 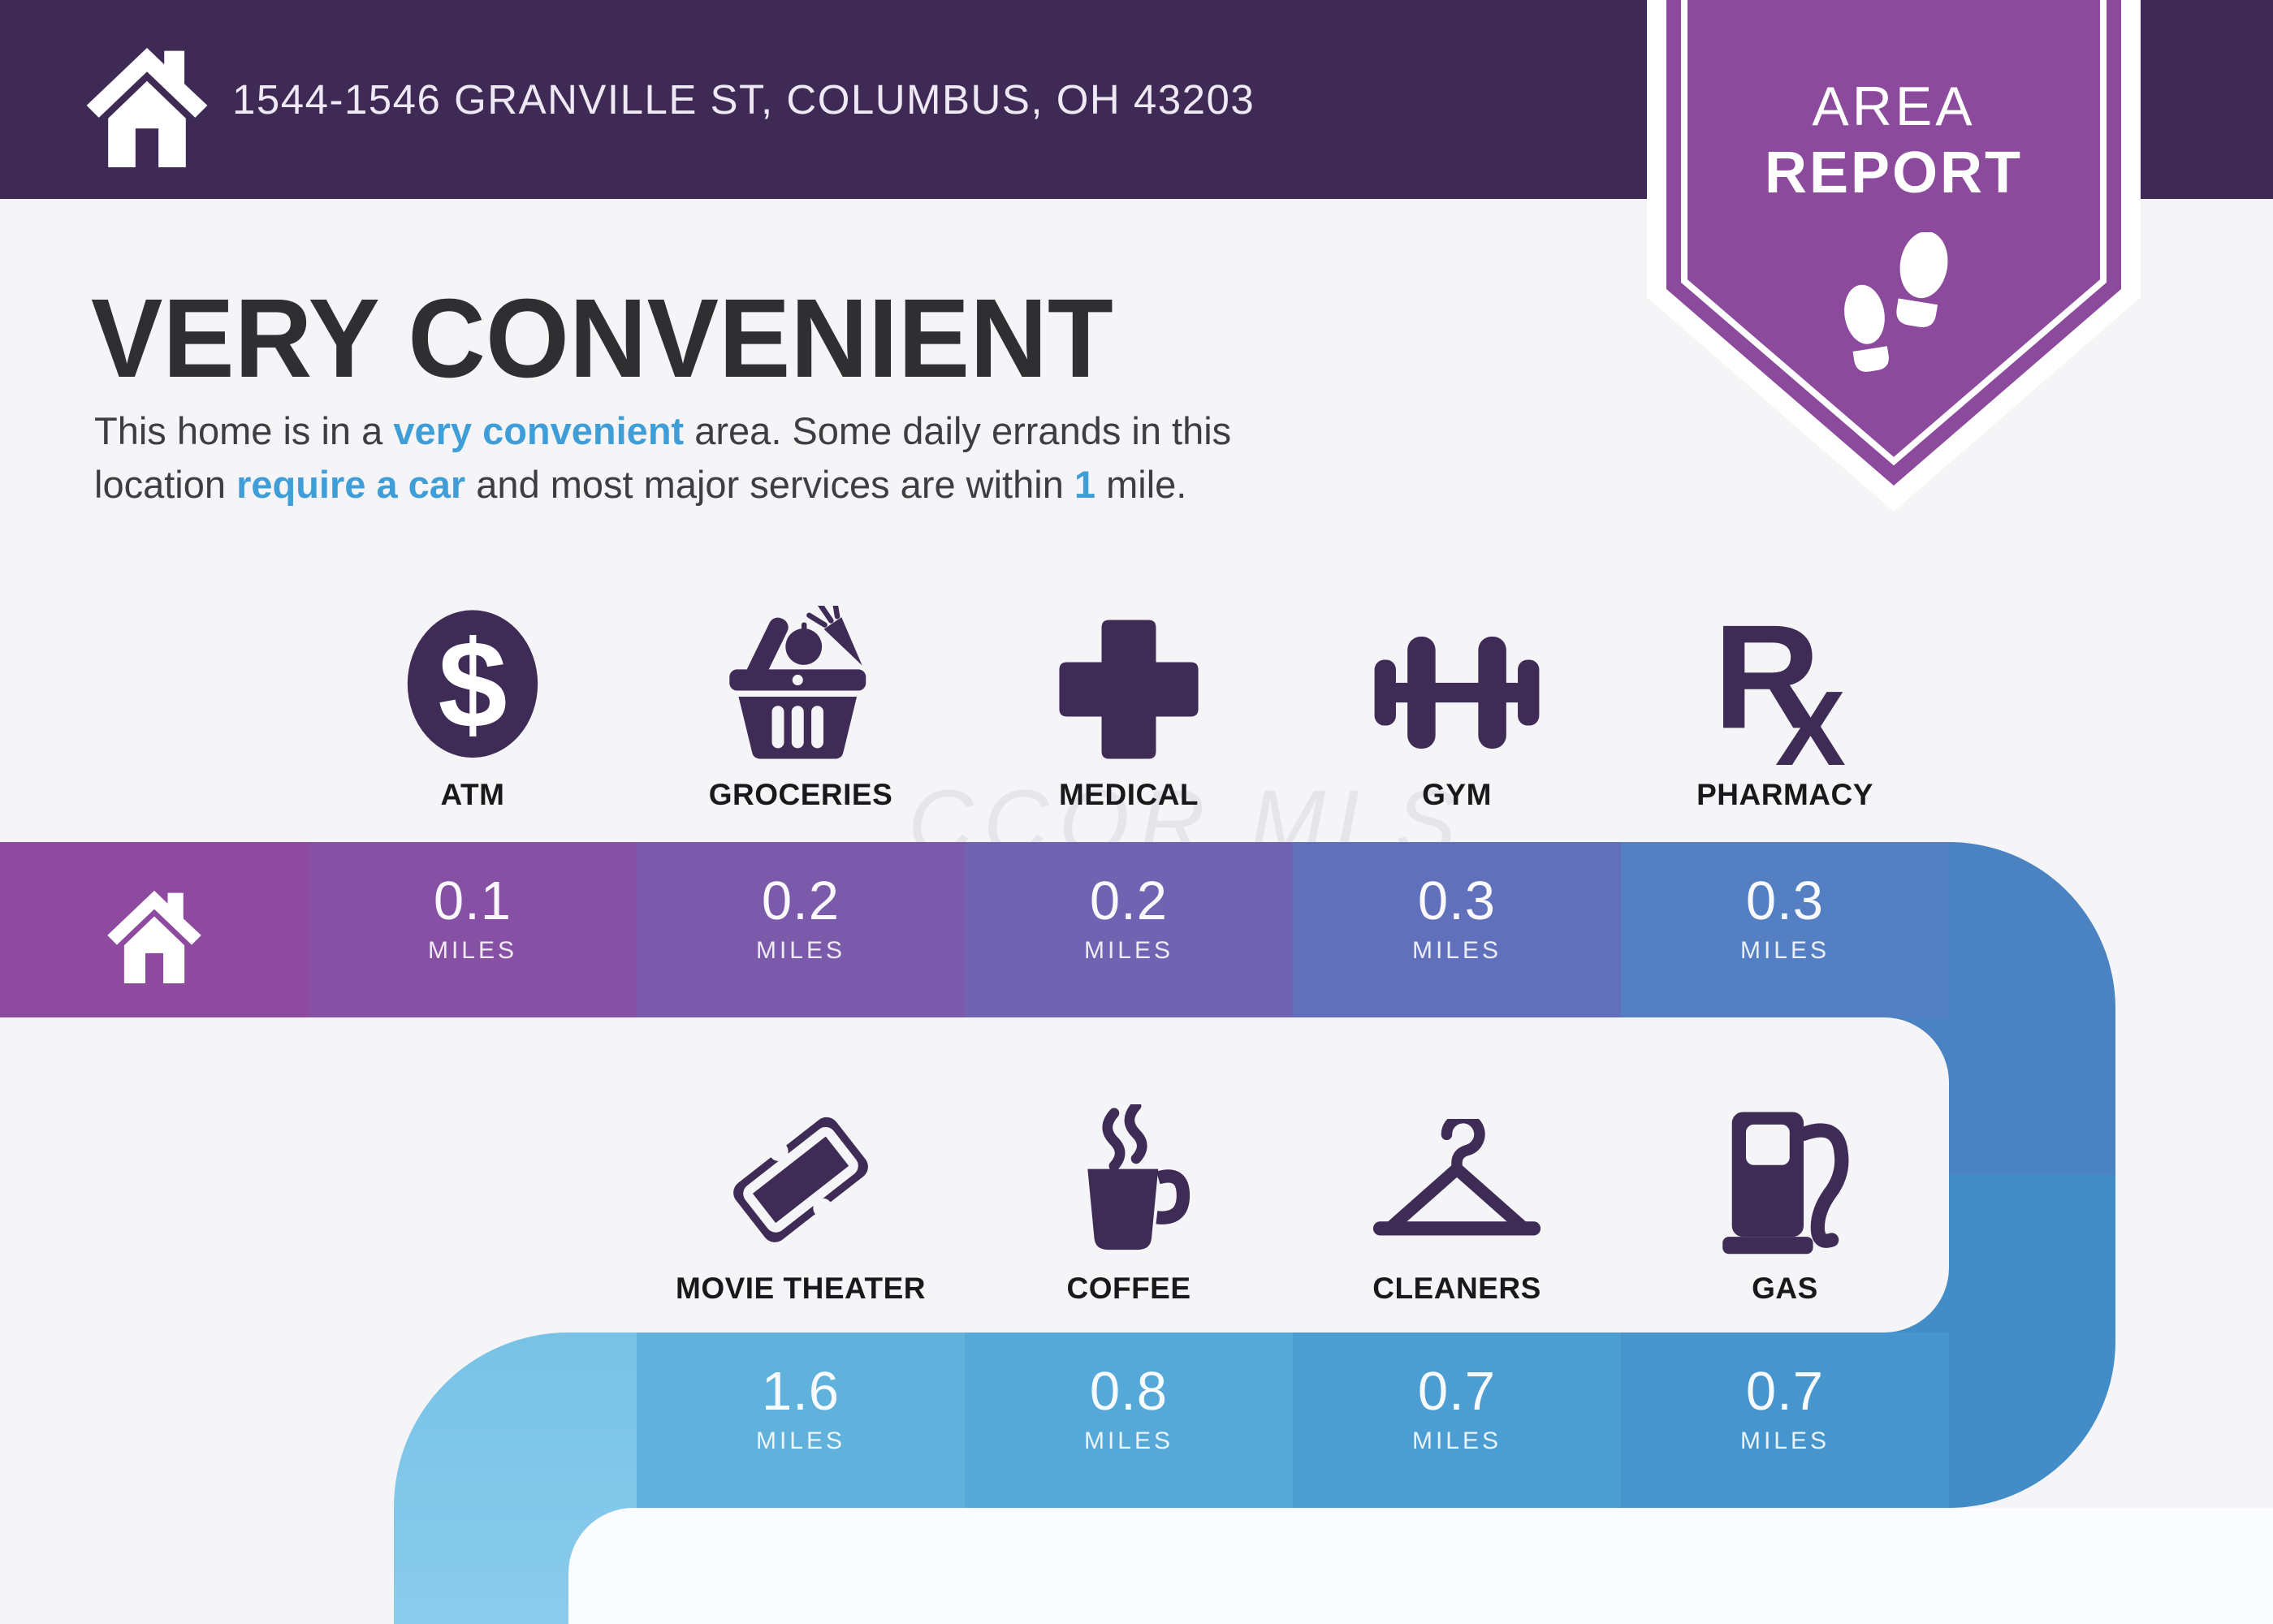 What do you see at coordinates (1085, 485) in the screenshot?
I see `intro-highlight: 1` at bounding box center [1085, 485].